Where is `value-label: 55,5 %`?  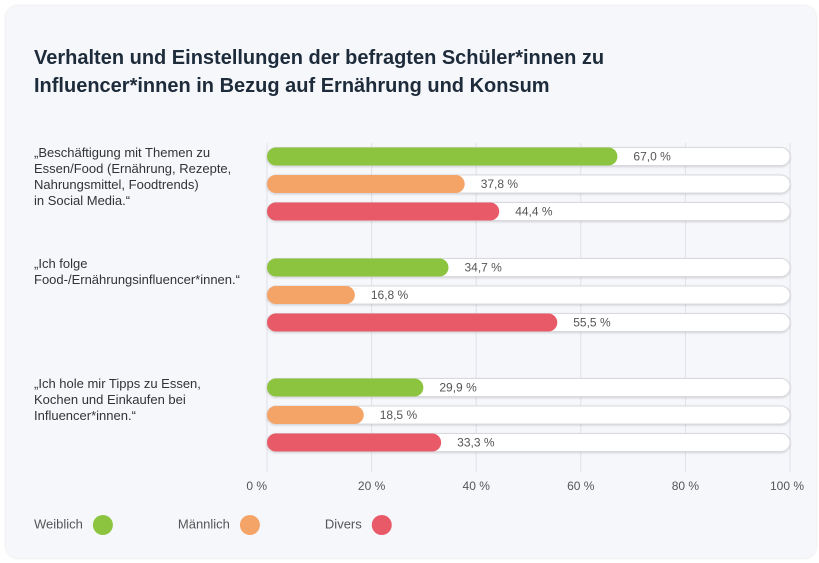
value-label: 55,5 % is located at coordinates (592, 323).